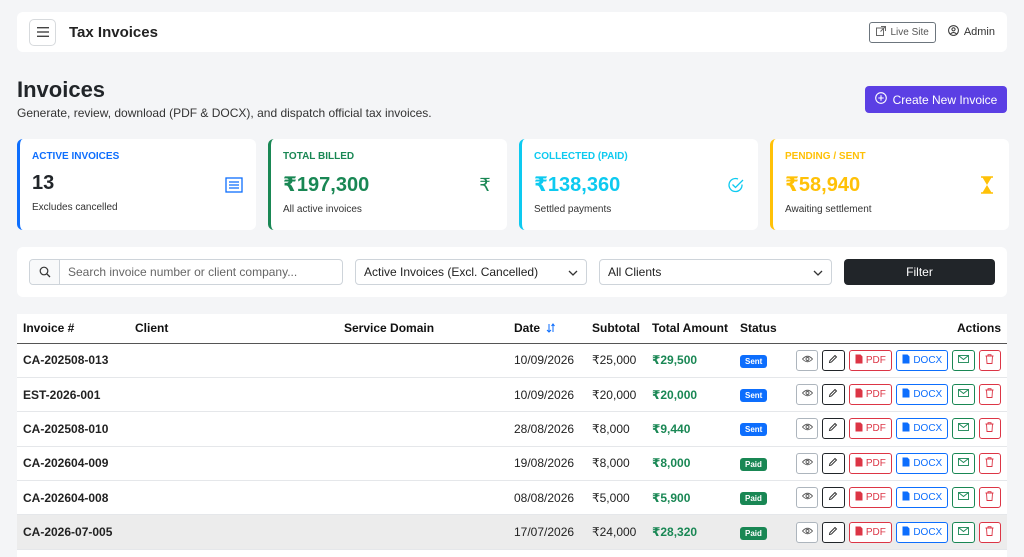 The width and height of the screenshot is (1024, 557). What do you see at coordinates (715, 272) in the screenshot?
I see `client-filter-select: All Clients` at bounding box center [715, 272].